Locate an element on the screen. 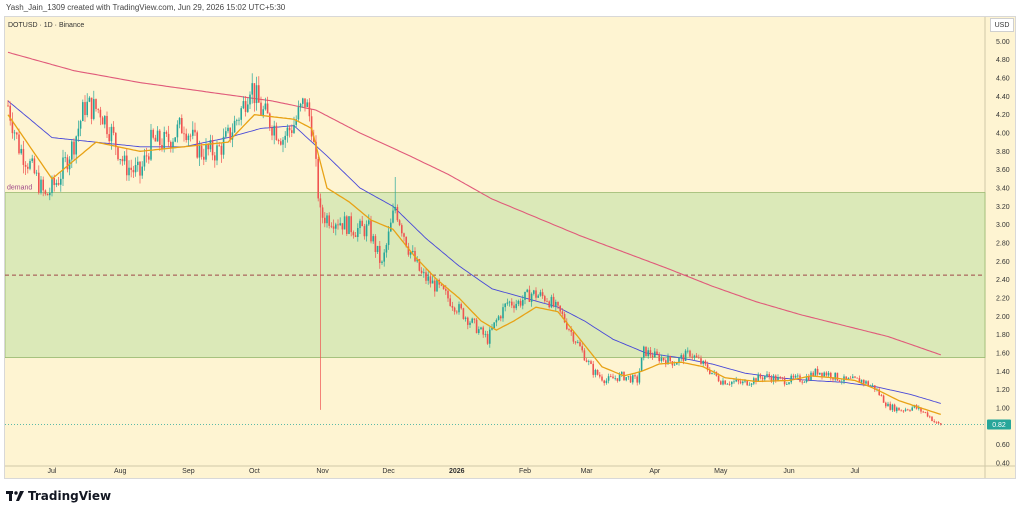  y-tick-label-12: 2.80 is located at coordinates (1003, 244).